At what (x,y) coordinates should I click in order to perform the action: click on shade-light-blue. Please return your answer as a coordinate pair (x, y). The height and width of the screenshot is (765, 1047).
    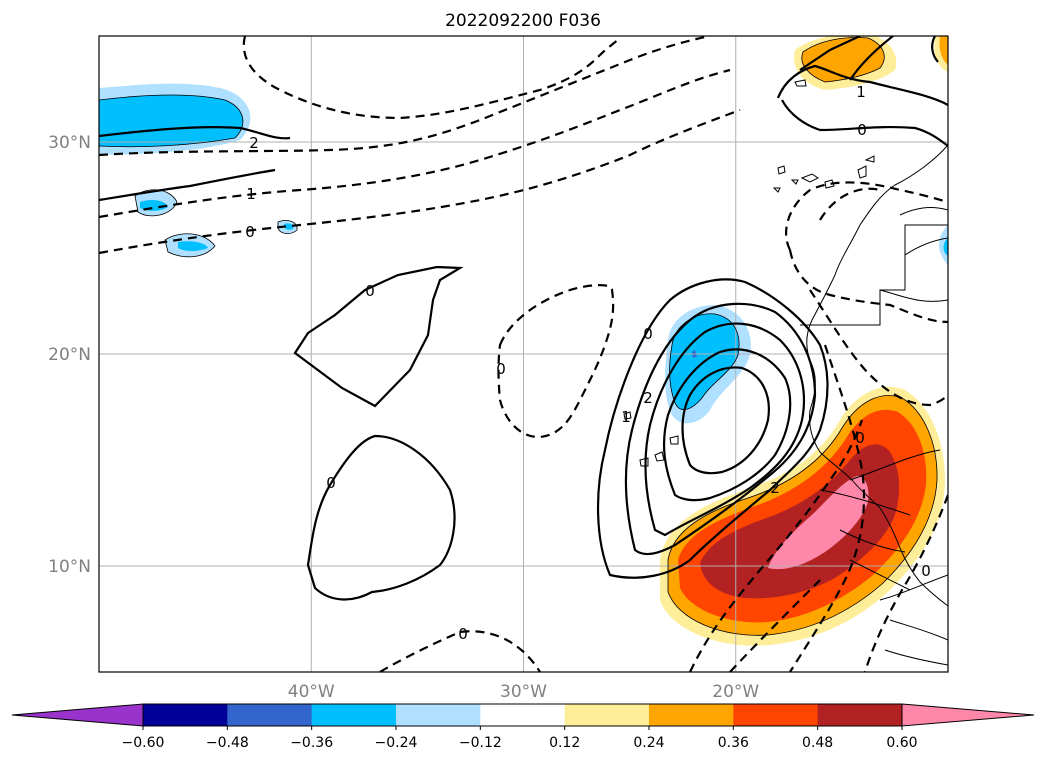
    Looking at the image, I should click on (943, 245).